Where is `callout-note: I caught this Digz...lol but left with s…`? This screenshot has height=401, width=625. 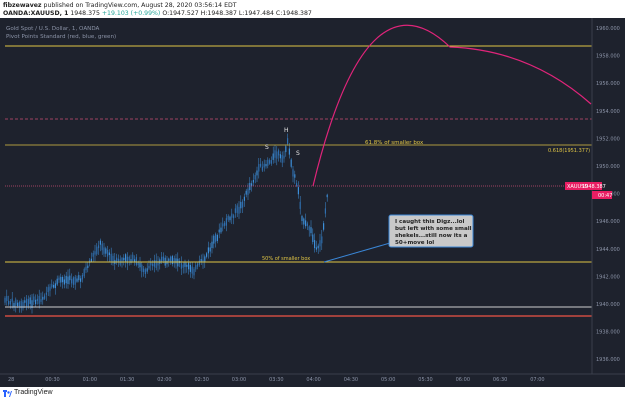 callout-note: I caught this Digz...lol but left with s… is located at coordinates (431, 231).